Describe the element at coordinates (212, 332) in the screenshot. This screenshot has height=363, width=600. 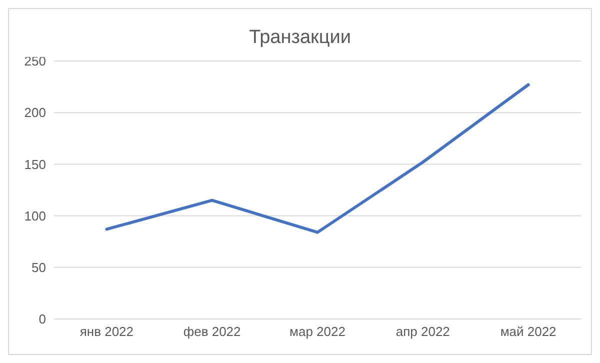
I see `x-tick-label: фев 2022` at that location.